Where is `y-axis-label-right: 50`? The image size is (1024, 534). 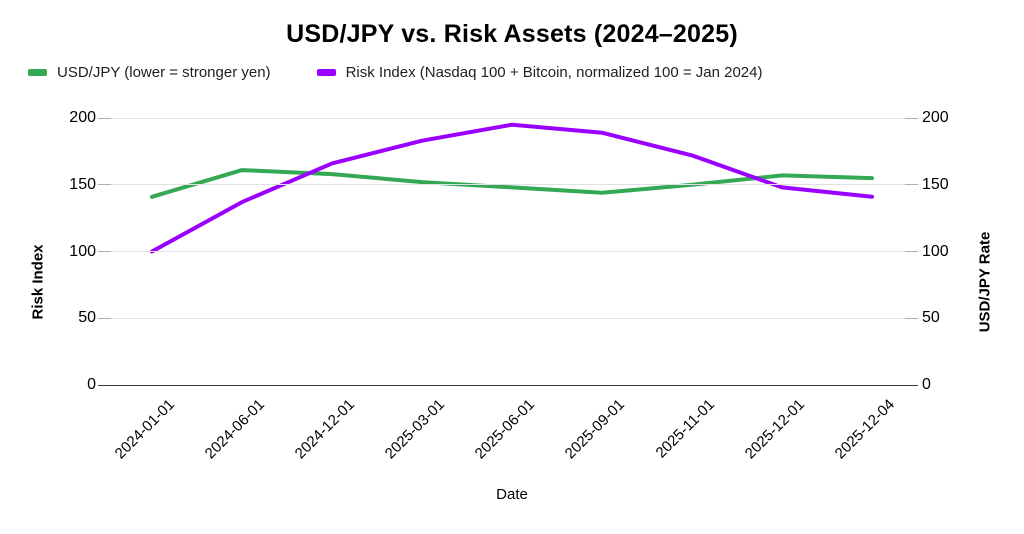 y-axis-label-right: 50 is located at coordinates (931, 318).